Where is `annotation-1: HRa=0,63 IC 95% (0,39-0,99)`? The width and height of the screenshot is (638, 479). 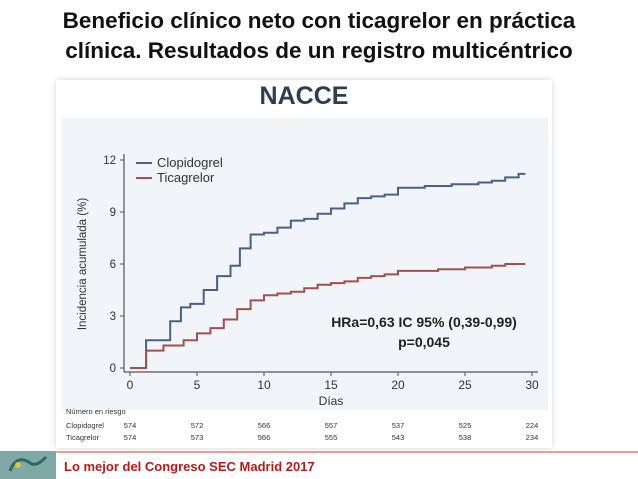
annotation-1: HRa=0,63 IC 95% (0,39-0,99) is located at coordinates (424, 322).